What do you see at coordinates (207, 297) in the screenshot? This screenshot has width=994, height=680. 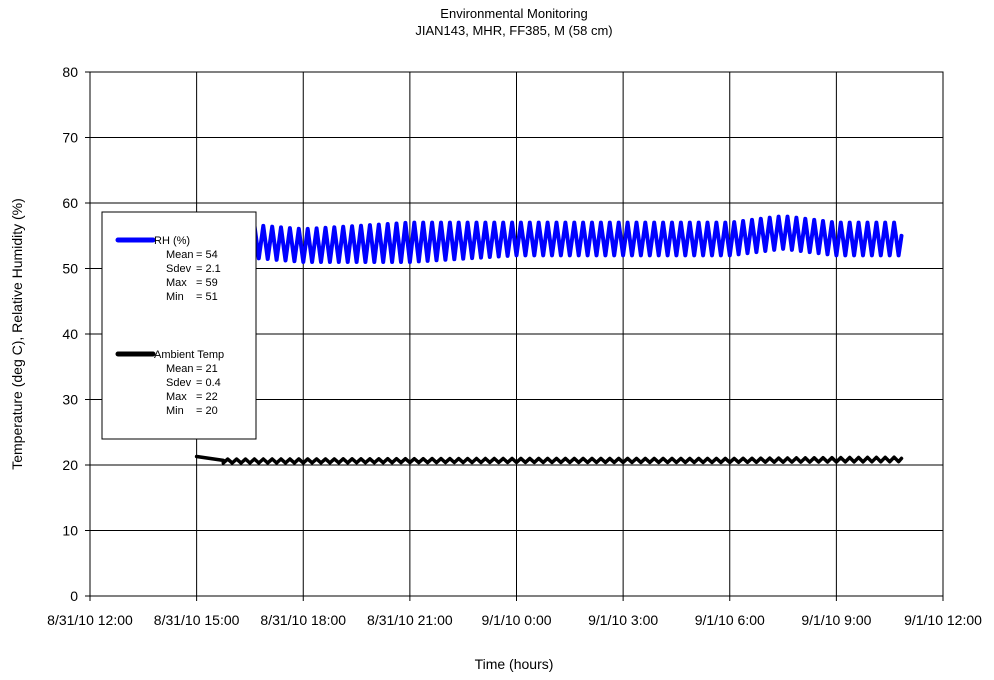 I see `legend-stat-value: = 51` at bounding box center [207, 297].